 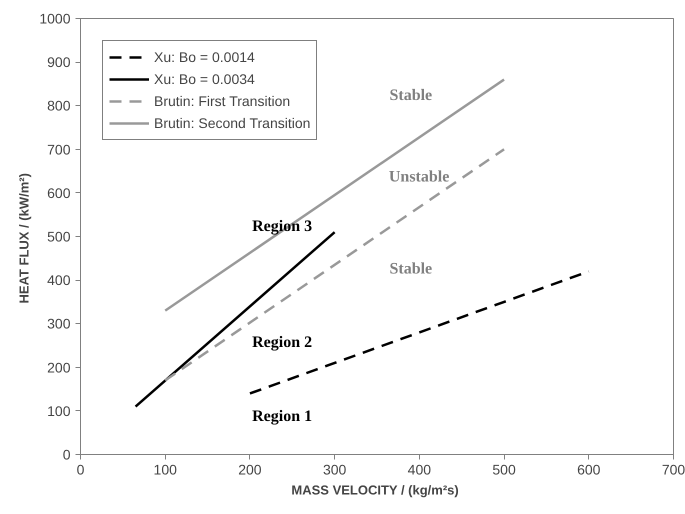 What do you see at coordinates (166, 470) in the screenshot?
I see `x-tick-label: 100` at bounding box center [166, 470].